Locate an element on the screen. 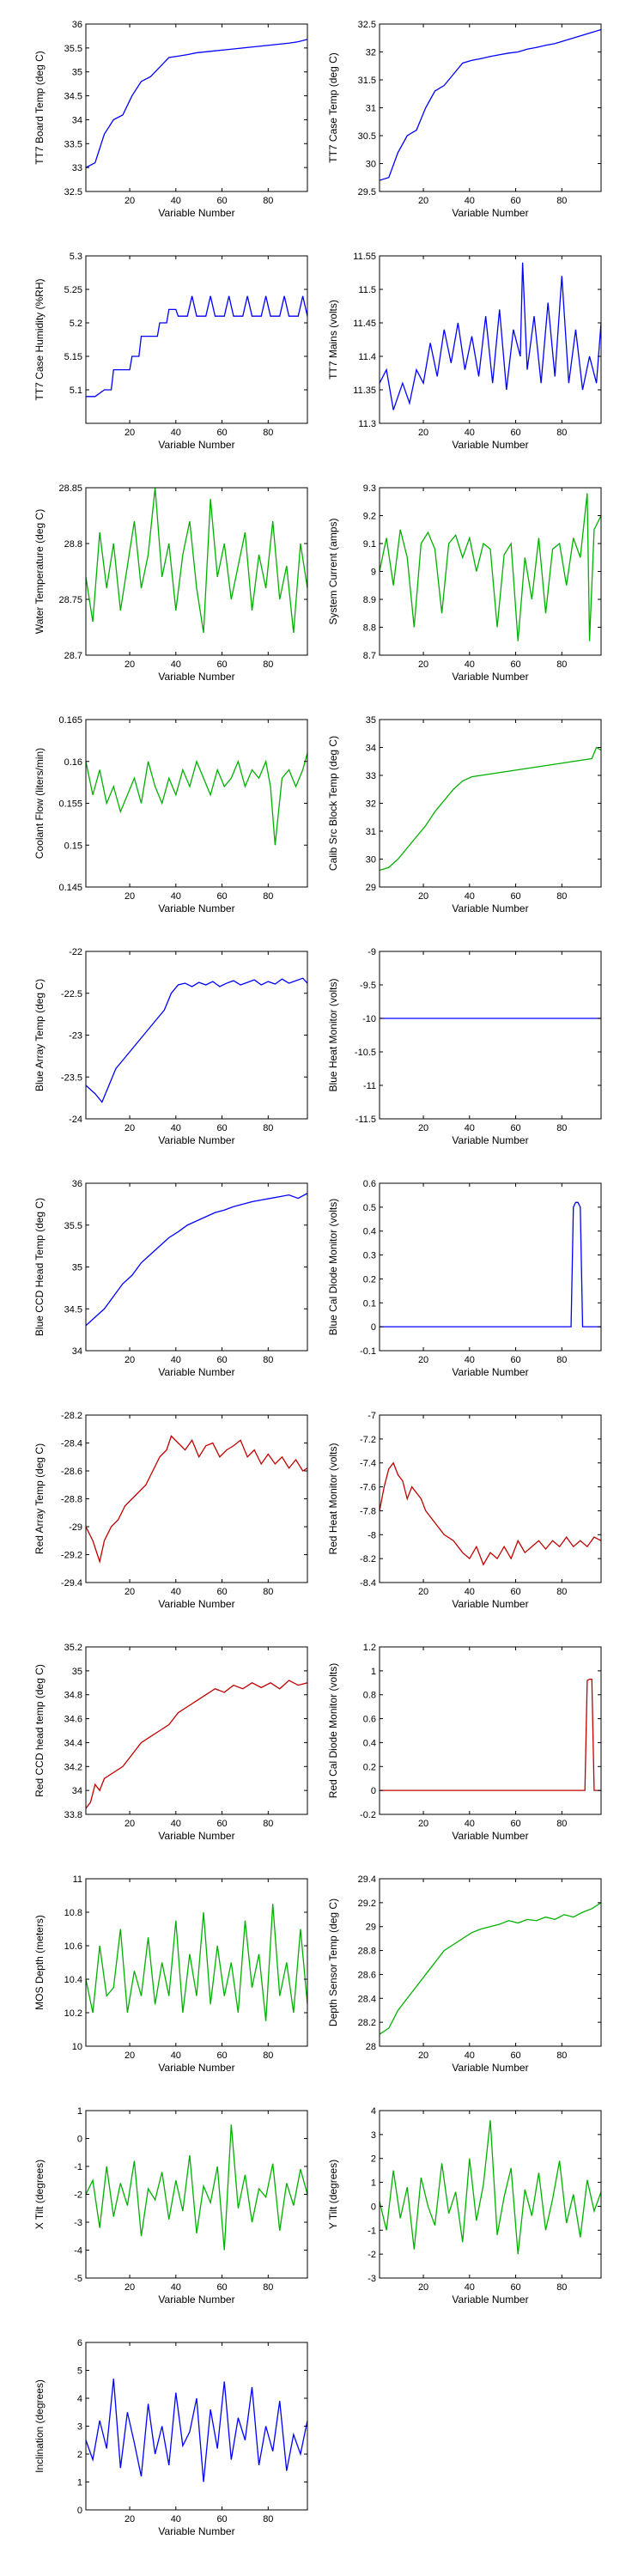 The width and height of the screenshot is (644, 2576). y-tick-label: 6 is located at coordinates (79, 2343).